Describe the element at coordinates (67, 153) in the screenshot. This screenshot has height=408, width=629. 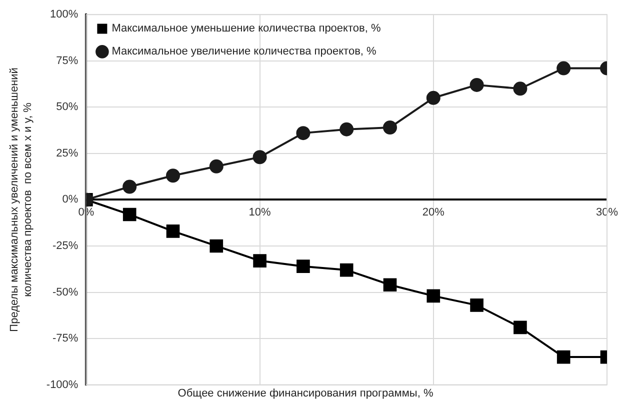
I see `y-tick-label: 25%` at that location.